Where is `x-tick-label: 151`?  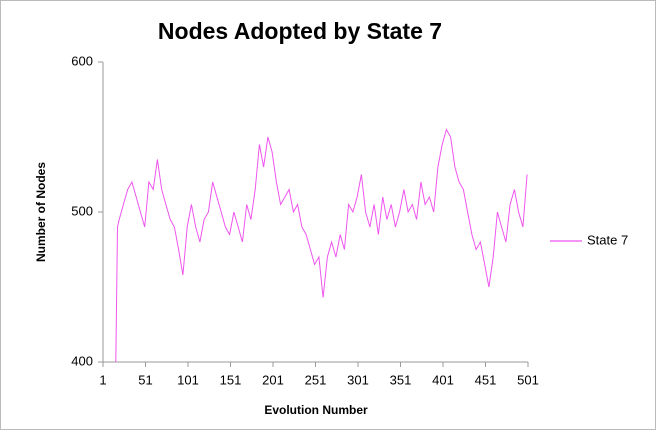 x-tick-label: 151 is located at coordinates (231, 379).